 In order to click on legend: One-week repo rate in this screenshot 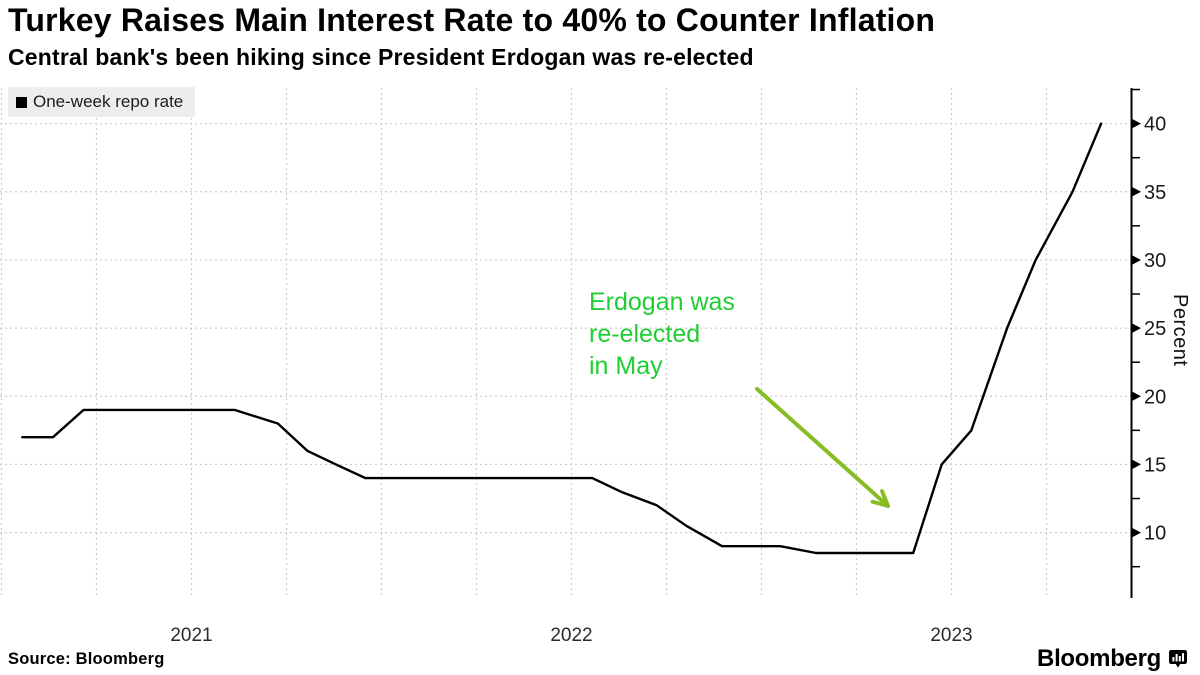, I will do `click(102, 102)`.